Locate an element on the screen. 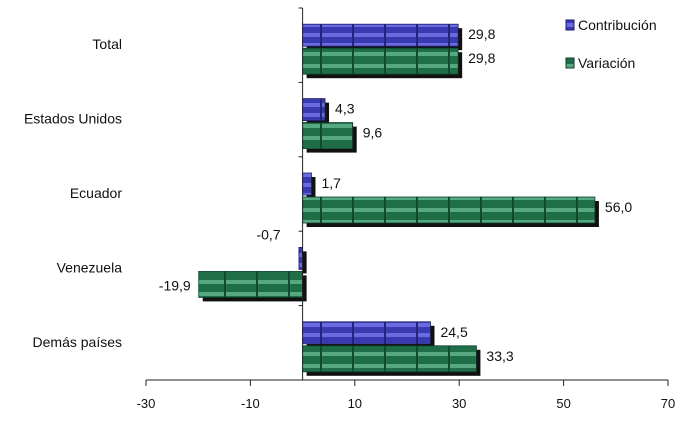 The height and width of the screenshot is (423, 676). data-label-s0-3: -0,7 is located at coordinates (268, 234).